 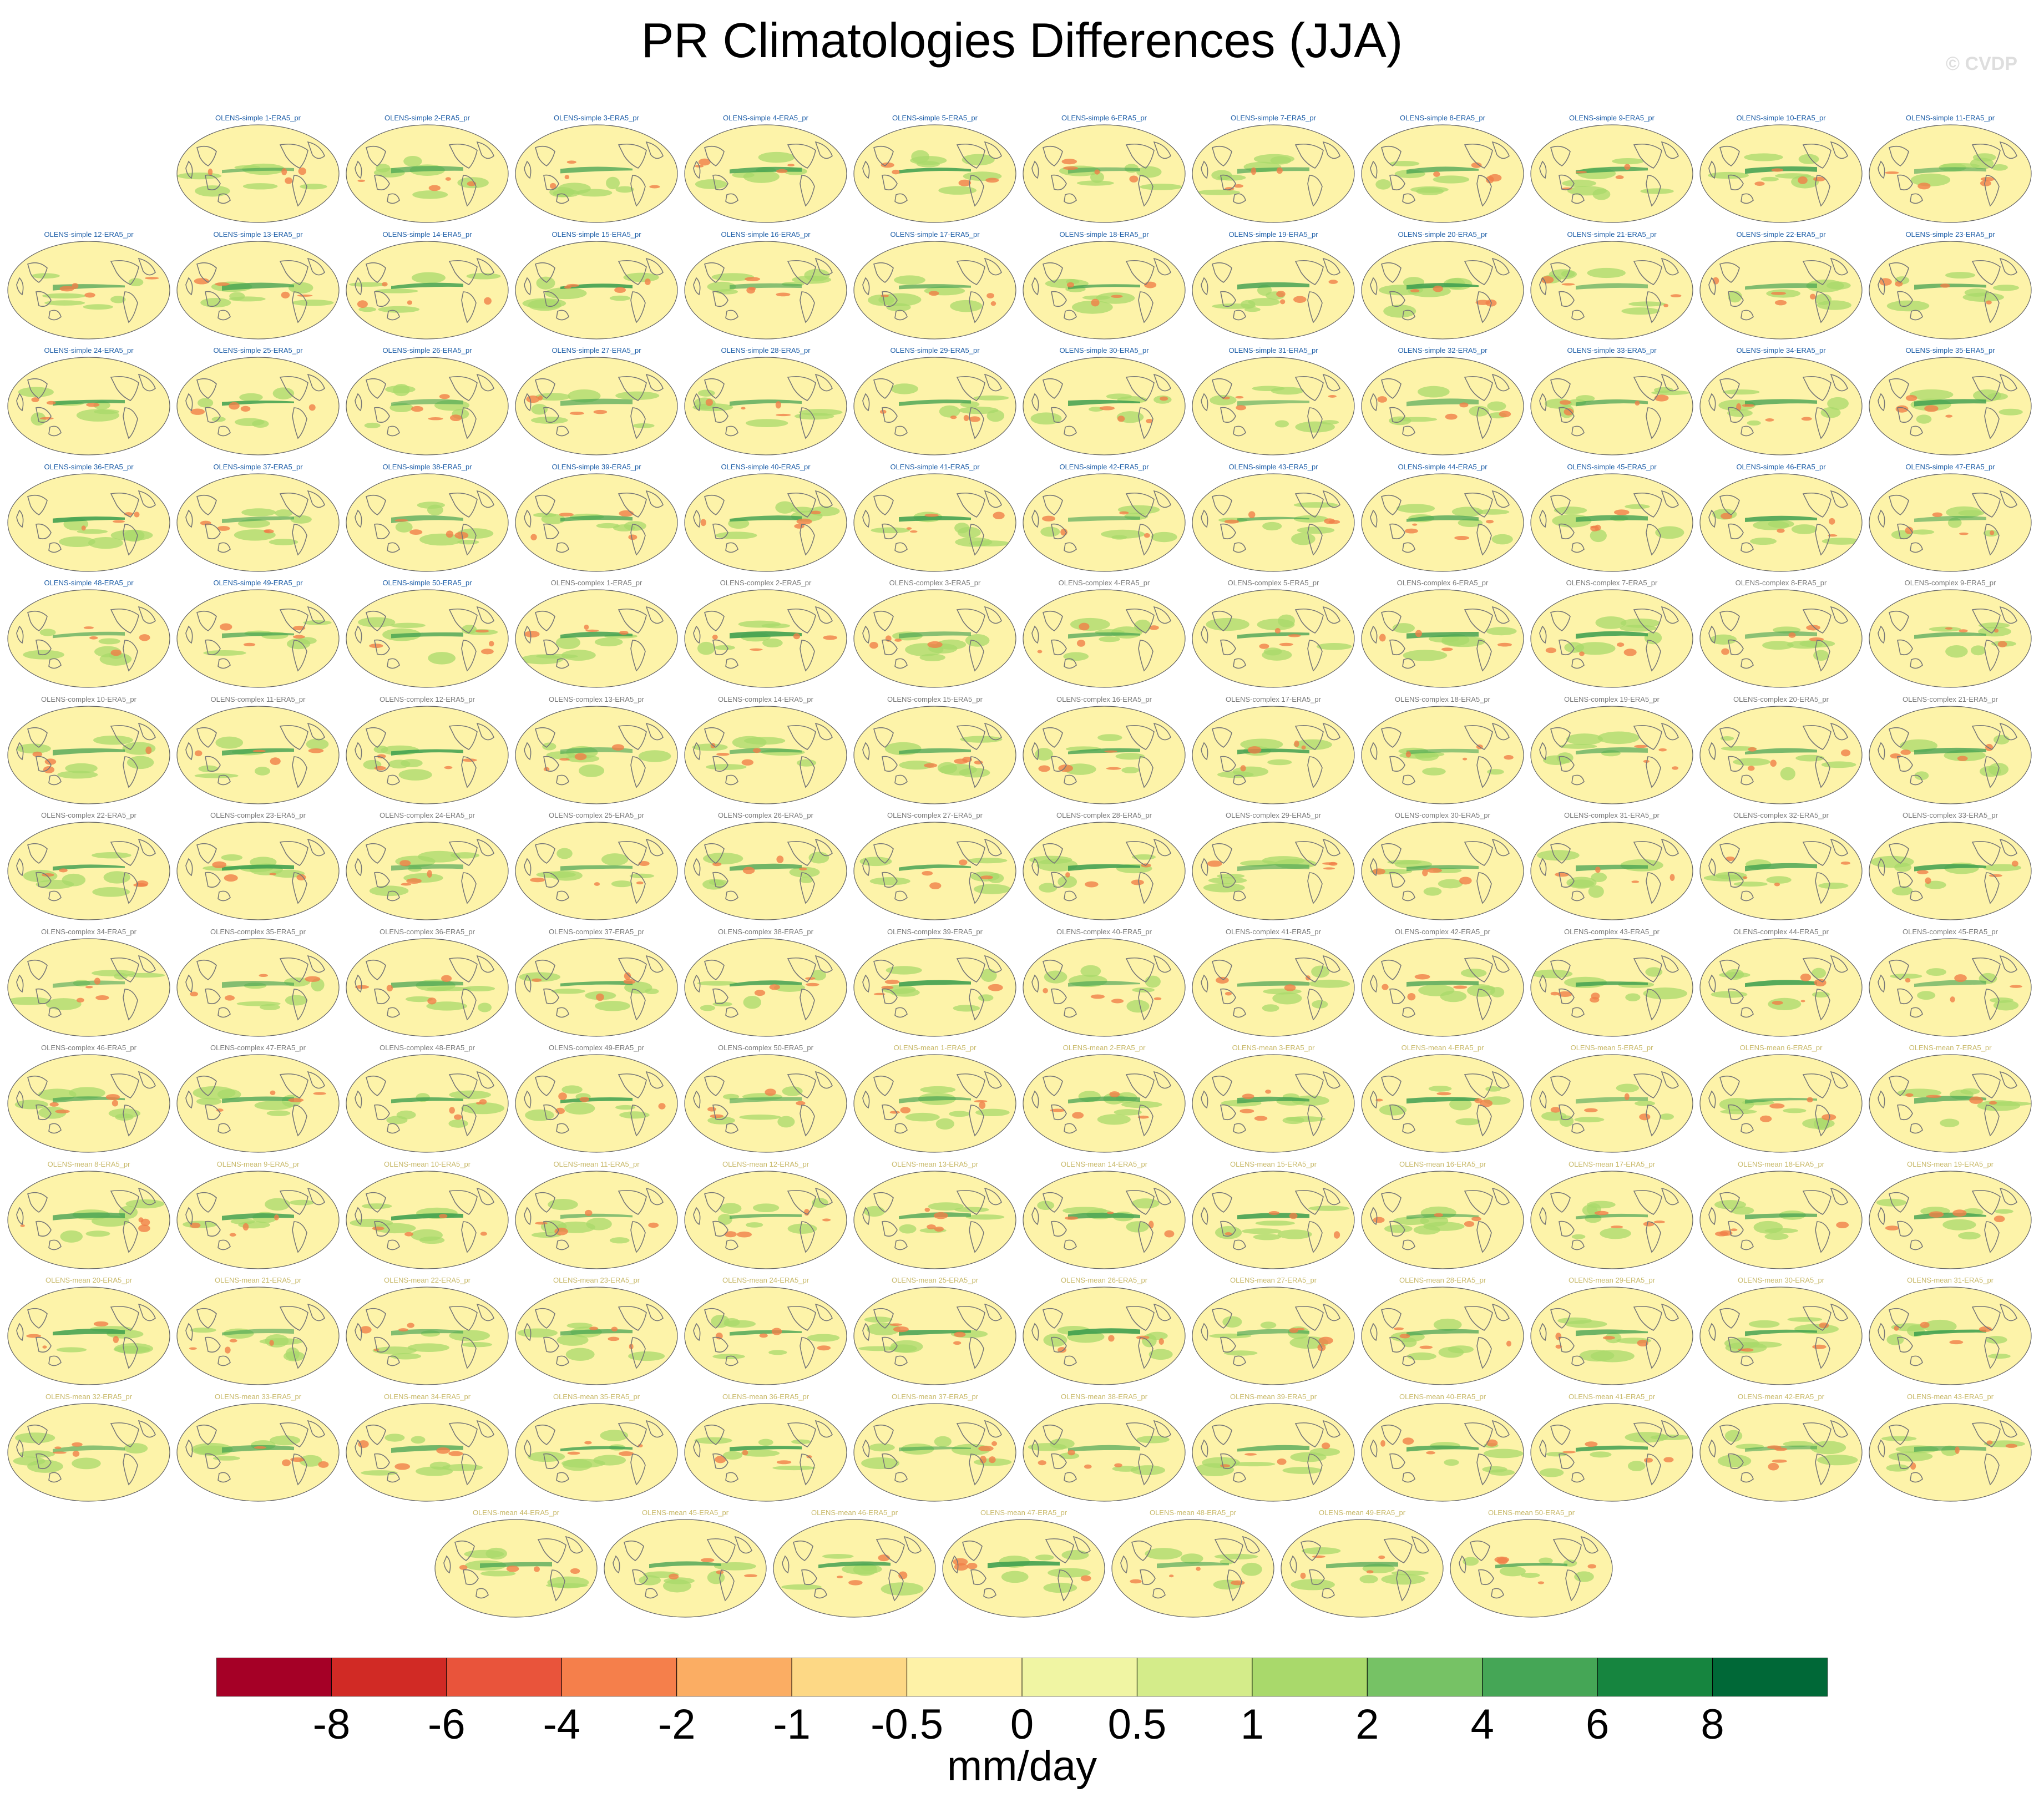 What do you see at coordinates (1362, 1512) in the screenshot?
I see `panel-label: OLENS-mean 49-ERA5_pr` at bounding box center [1362, 1512].